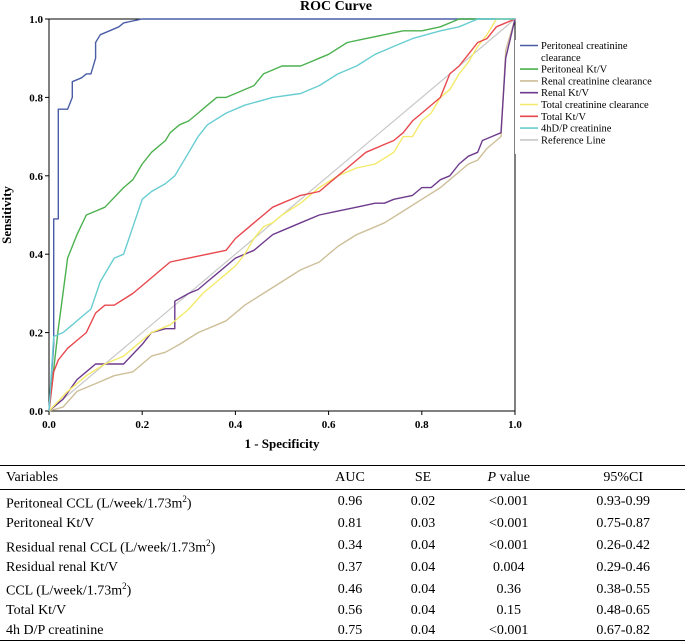 The width and height of the screenshot is (685, 641). Describe the element at coordinates (565, 93) in the screenshot. I see `legend-label: Renal Kt/V` at that location.